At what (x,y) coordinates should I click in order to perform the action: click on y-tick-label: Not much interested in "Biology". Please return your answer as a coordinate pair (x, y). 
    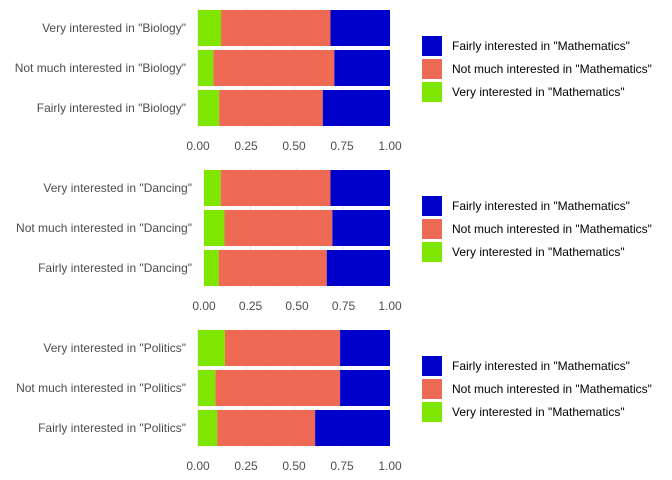
    Looking at the image, I should click on (100, 68).